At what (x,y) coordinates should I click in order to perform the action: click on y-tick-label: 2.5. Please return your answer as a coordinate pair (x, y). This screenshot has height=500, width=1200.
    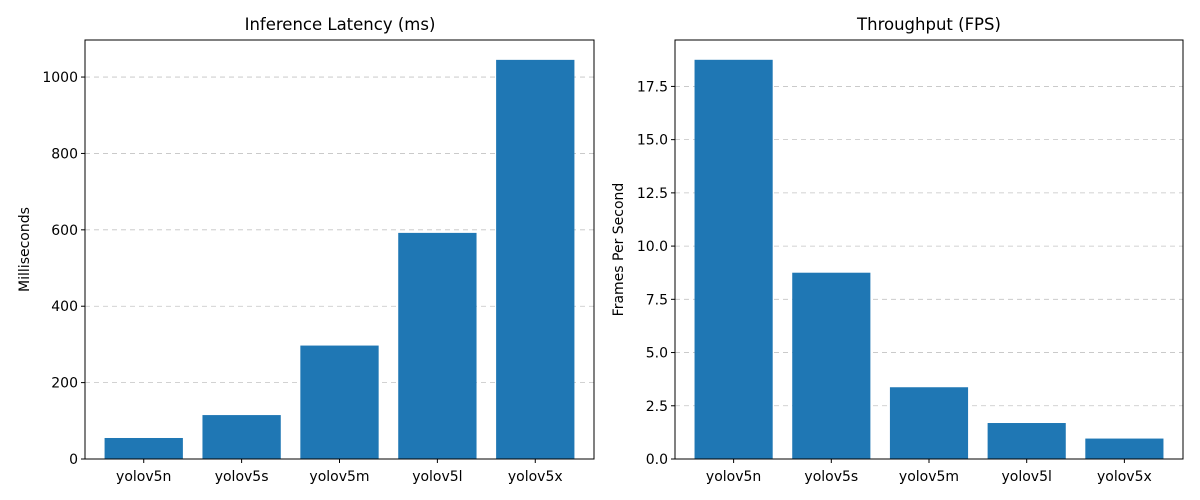
    Looking at the image, I should click on (657, 407).